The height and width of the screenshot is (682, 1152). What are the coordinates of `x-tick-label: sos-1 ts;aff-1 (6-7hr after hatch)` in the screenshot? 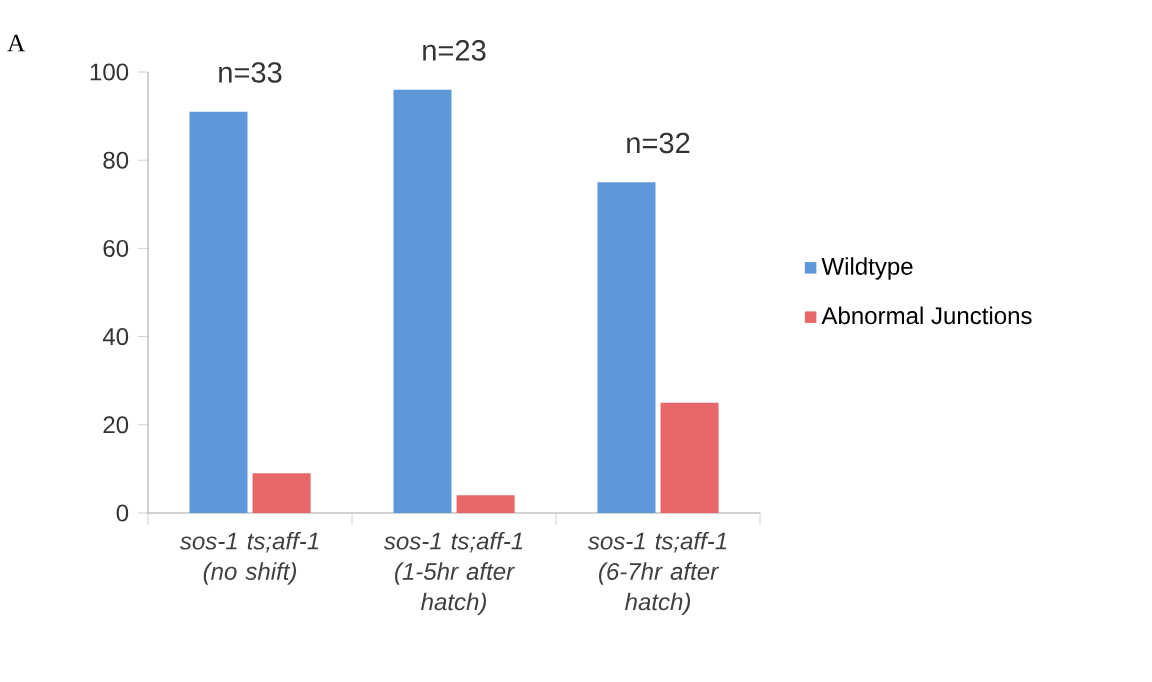 It's located at (657, 573).